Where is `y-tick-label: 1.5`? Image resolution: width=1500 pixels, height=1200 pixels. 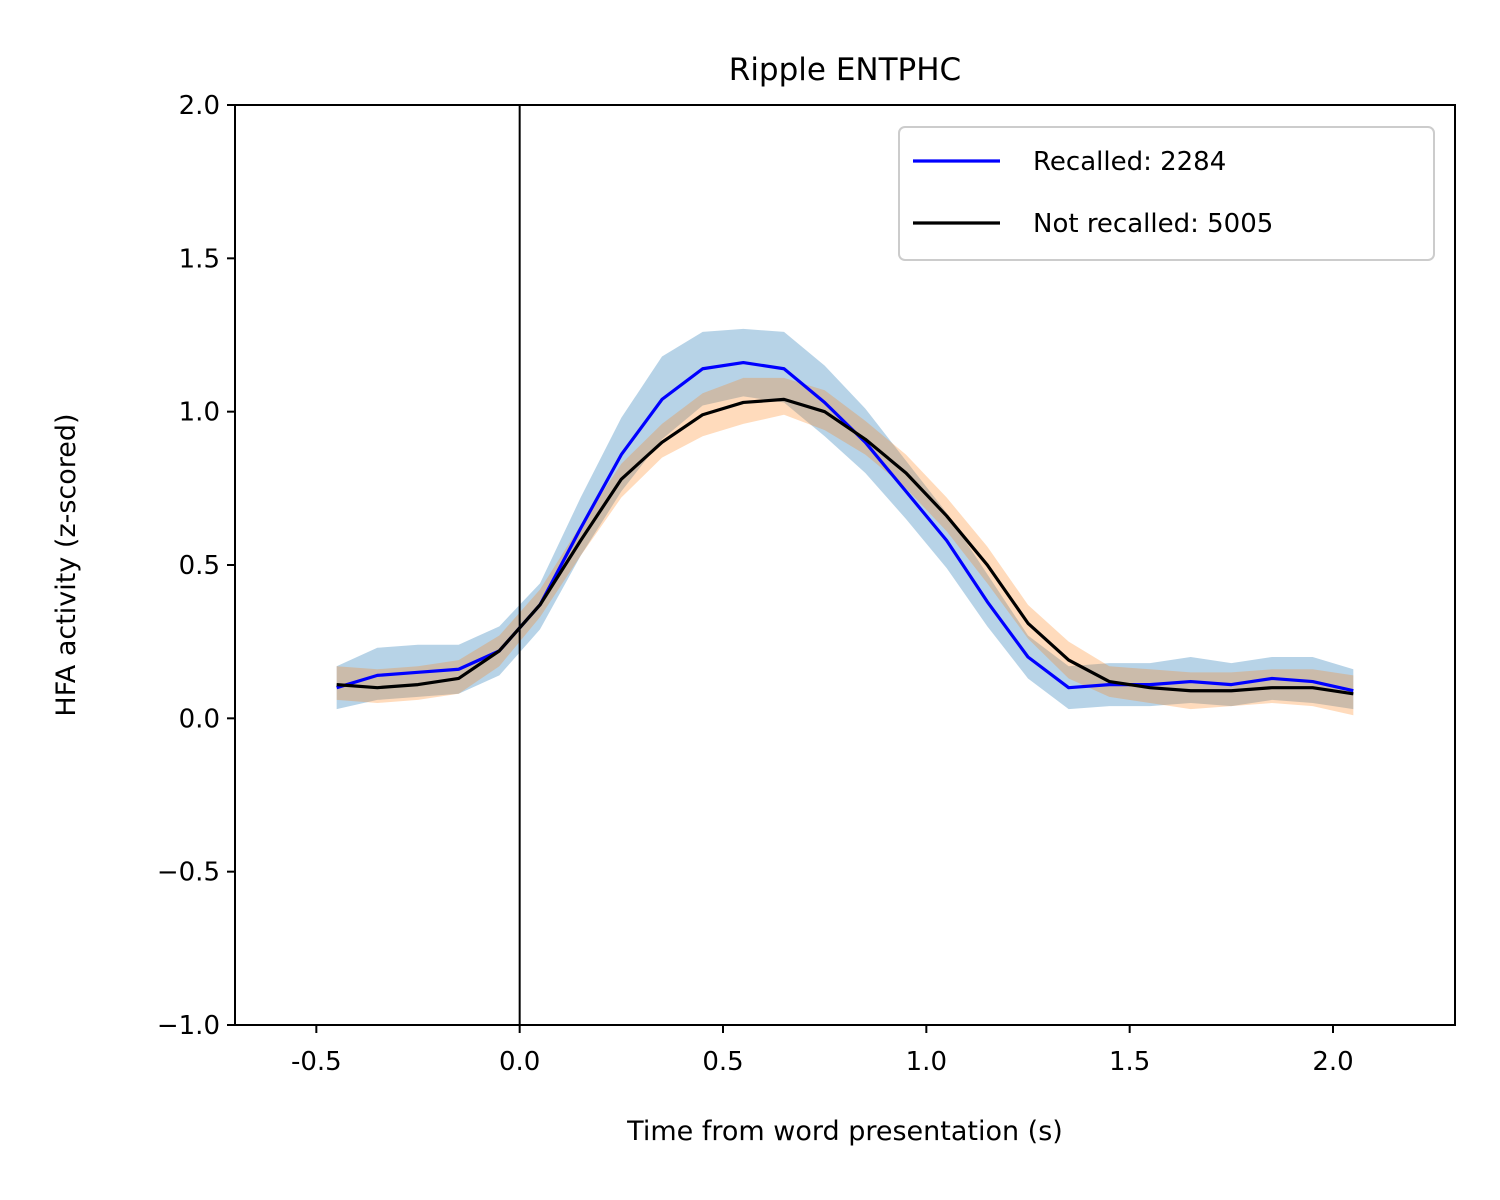
y-tick-label: 1.5 is located at coordinates (199, 259).